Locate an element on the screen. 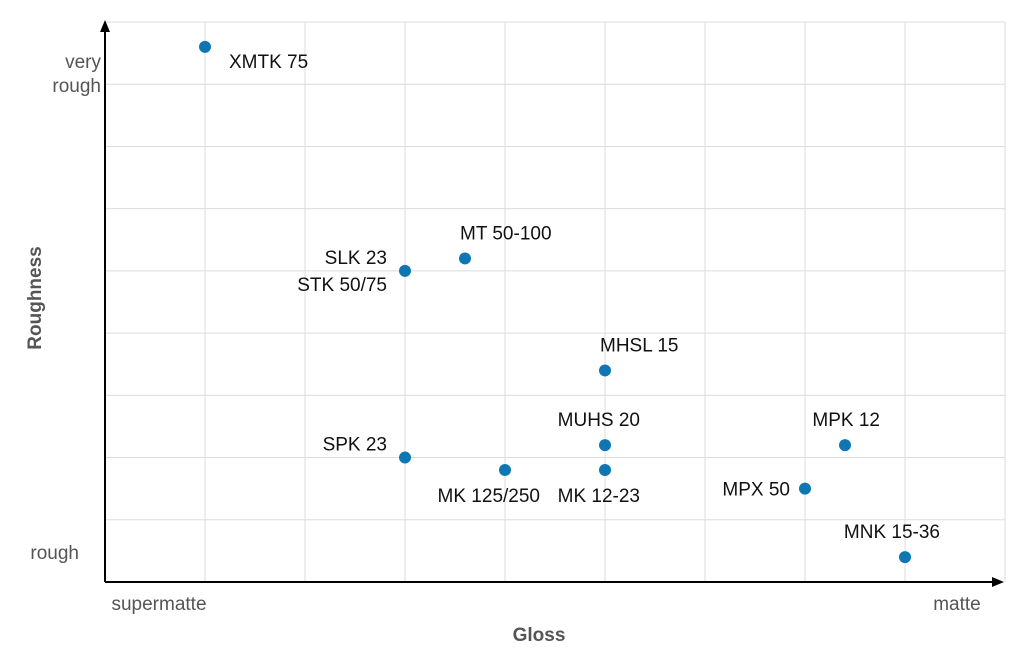  data-label: SPK 23 is located at coordinates (355, 445).